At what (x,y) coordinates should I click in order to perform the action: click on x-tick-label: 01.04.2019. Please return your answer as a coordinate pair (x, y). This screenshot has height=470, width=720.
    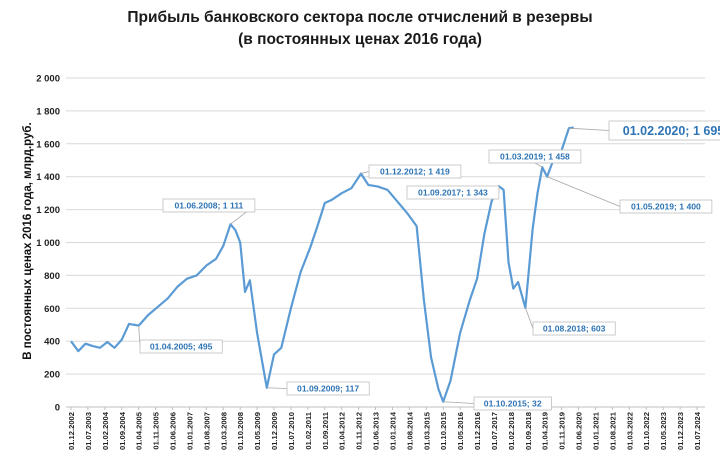
    Looking at the image, I should click on (545, 431).